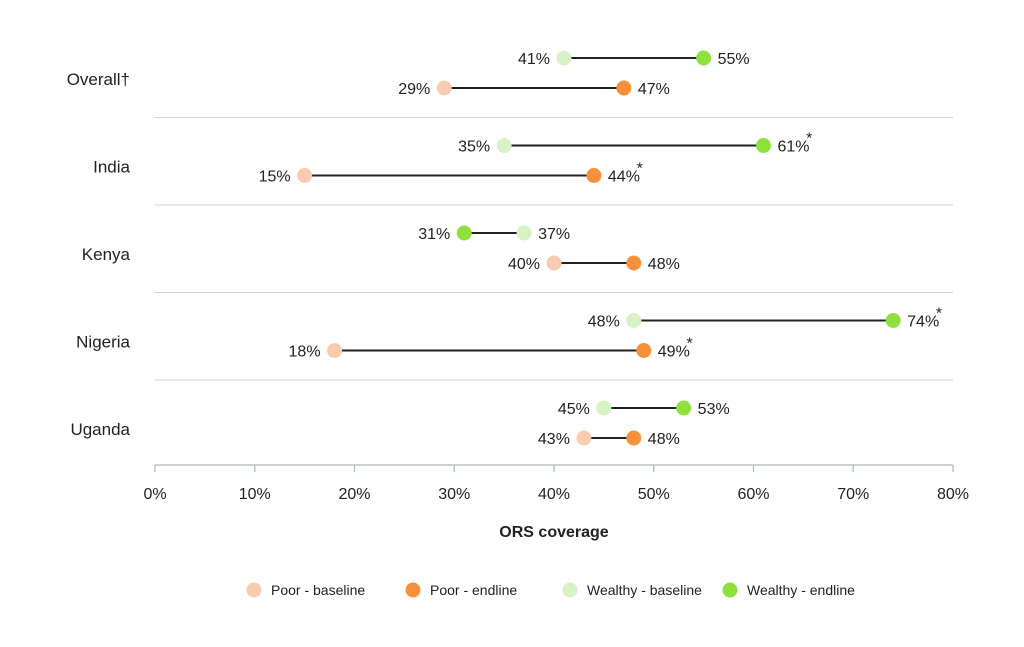  Describe the element at coordinates (634, 320) in the screenshot. I see `nigeria-wealthy-baseline-marker` at that location.